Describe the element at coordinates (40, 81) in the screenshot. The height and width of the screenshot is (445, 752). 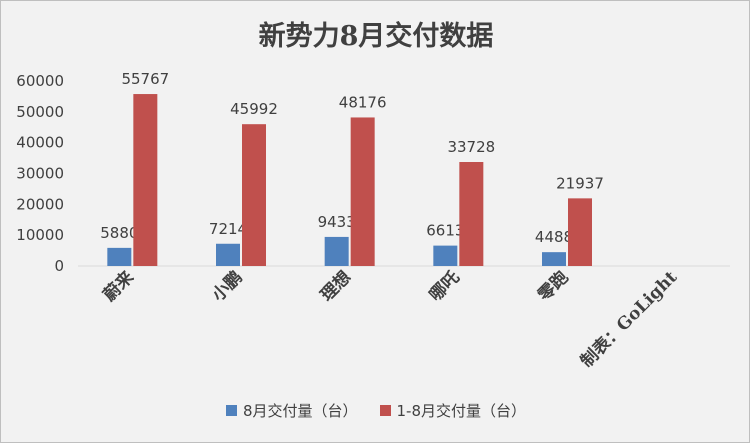
I see `y-tick-label-6: 60000` at that location.